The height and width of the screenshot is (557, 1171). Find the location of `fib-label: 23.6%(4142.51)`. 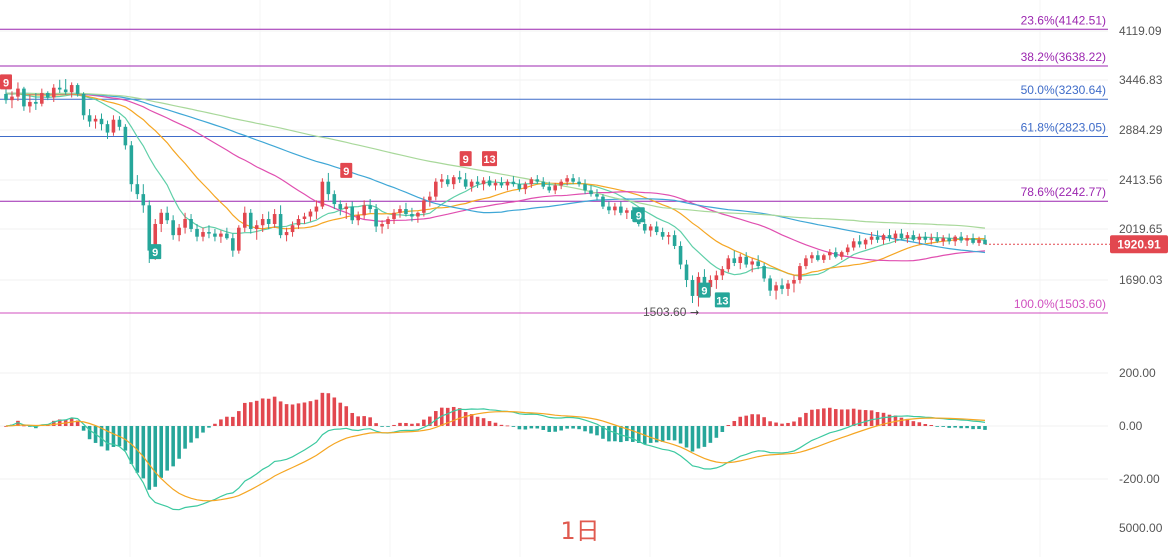

fib-label: 23.6%(4142.51) is located at coordinates (1063, 20).